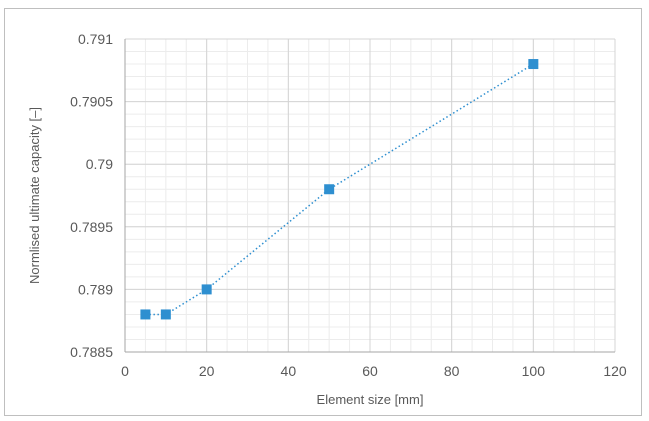  What do you see at coordinates (91, 102) in the screenshot?
I see `y-tick-label: 0.7905` at bounding box center [91, 102].